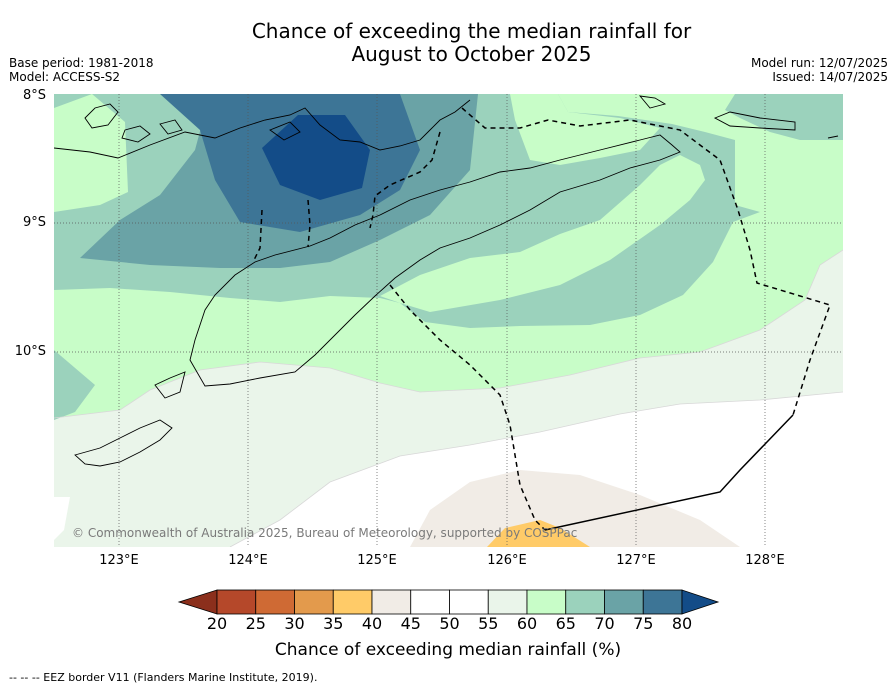 The height and width of the screenshot is (690, 896). Describe the element at coordinates (377, 560) in the screenshot. I see `lon-label-125e: 125°E` at that location.